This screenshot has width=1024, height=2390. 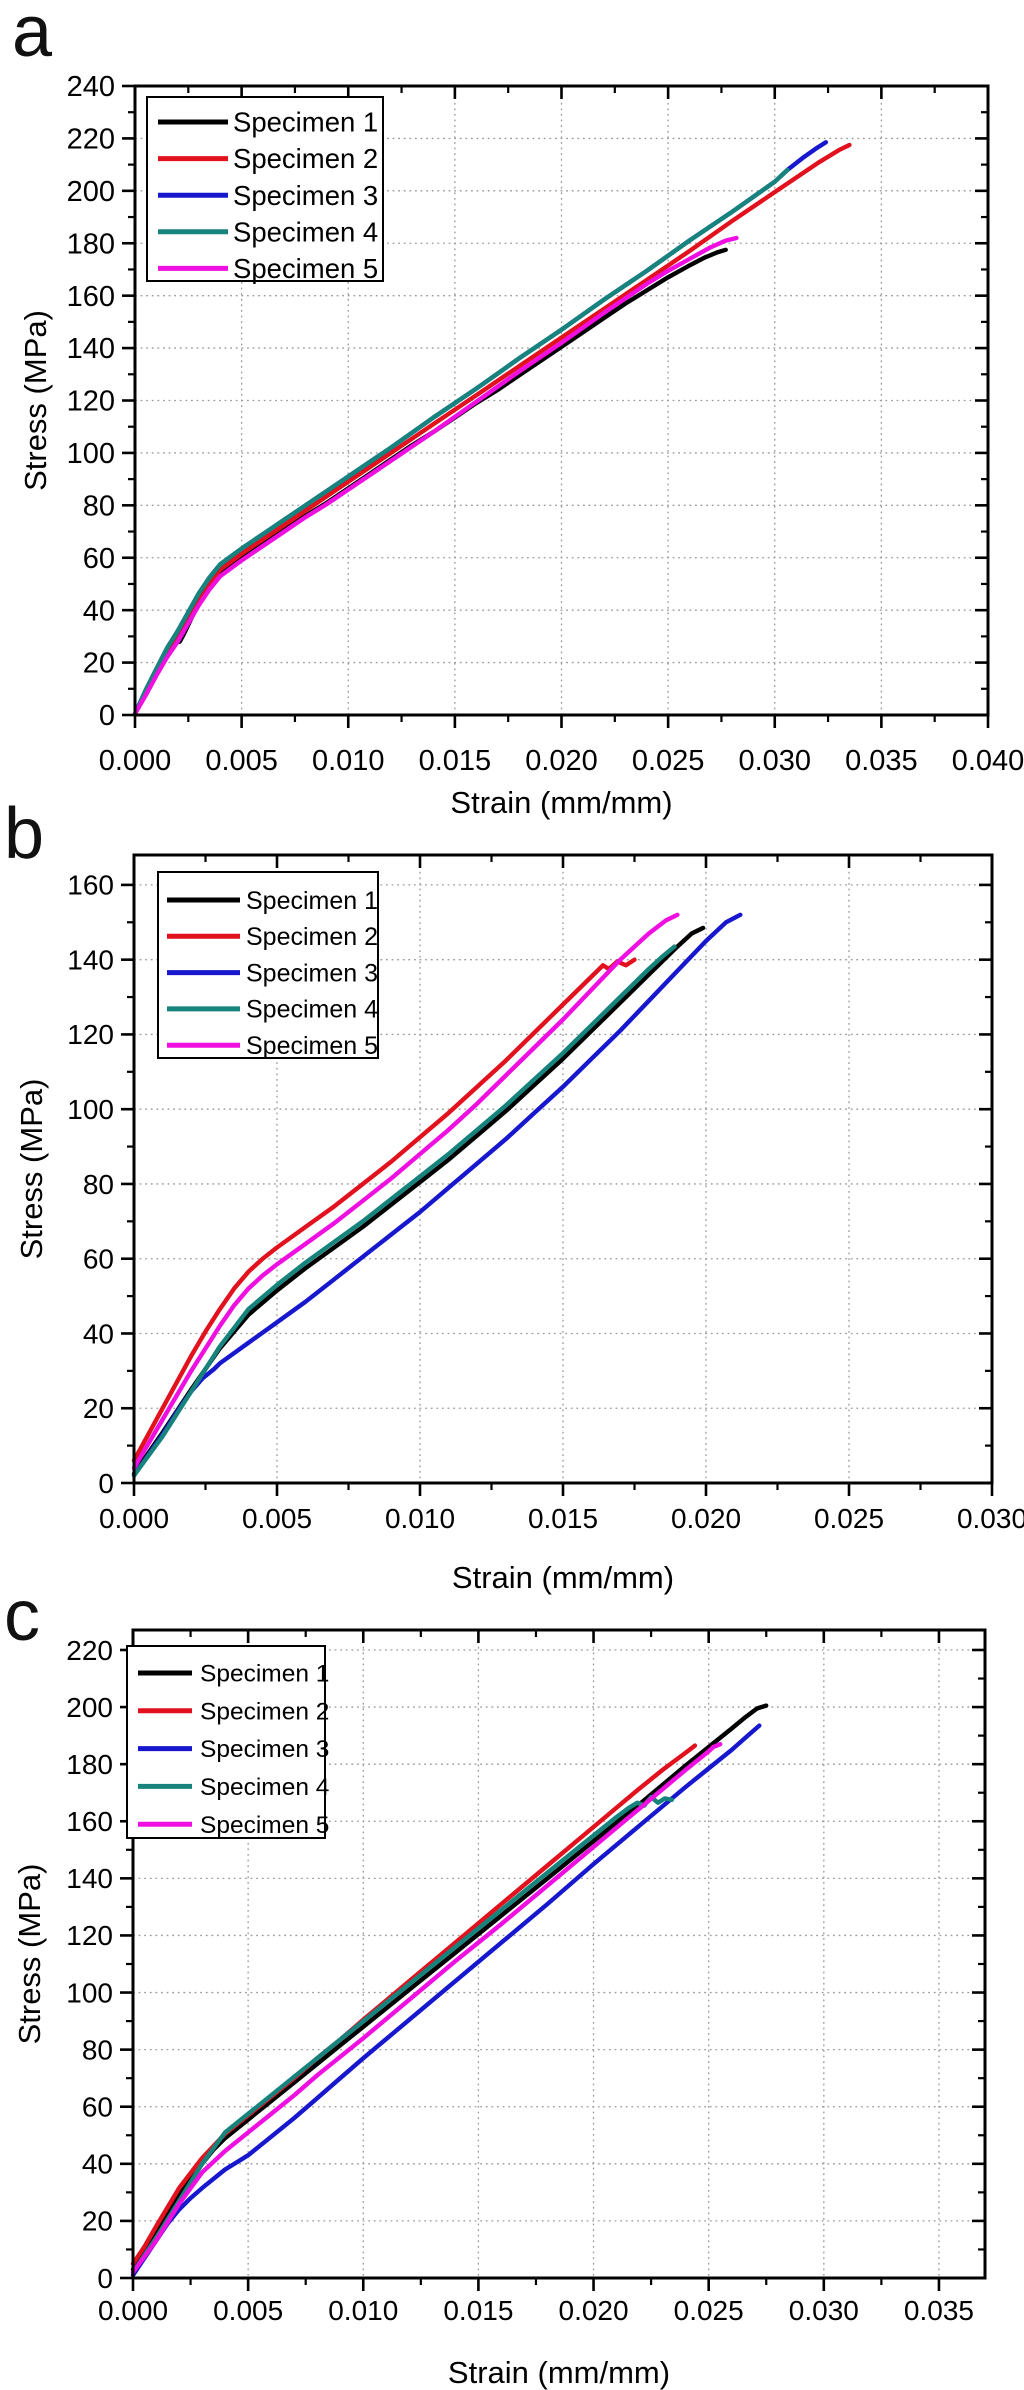 I want to click on y-tick-label: 240, so click(x=91, y=87).